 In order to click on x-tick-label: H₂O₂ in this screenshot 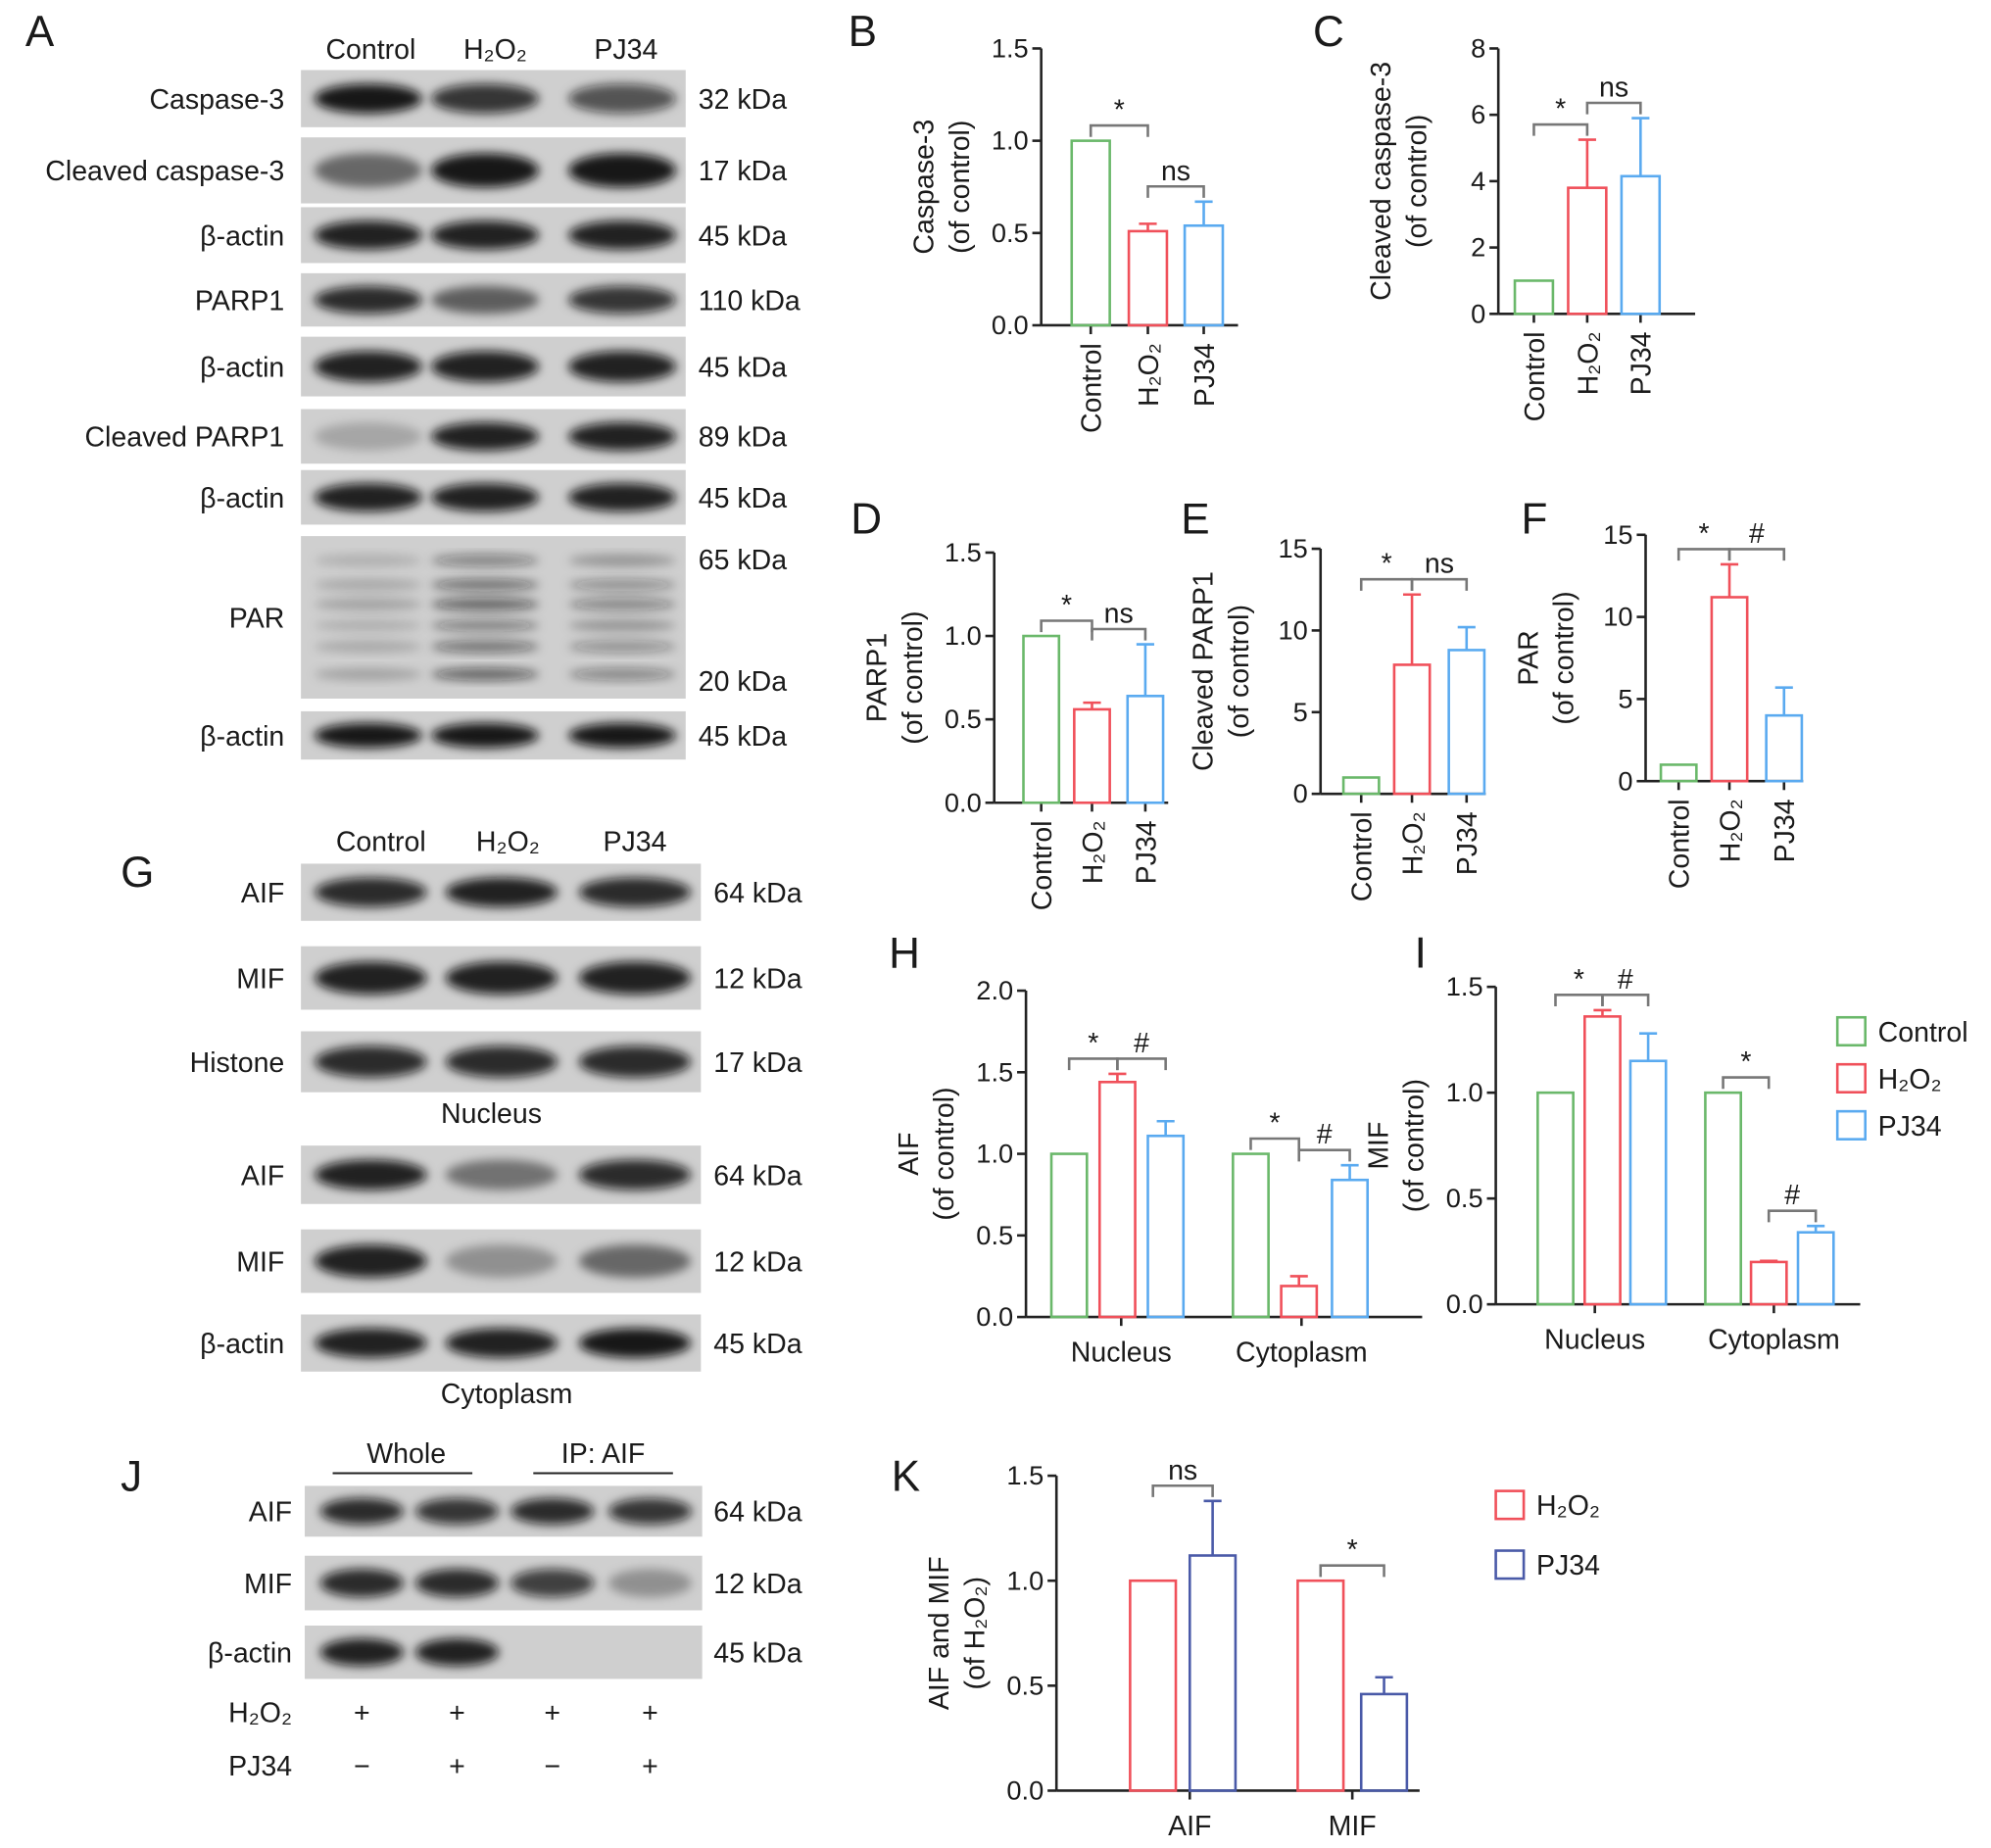, I will do `click(1731, 831)`.